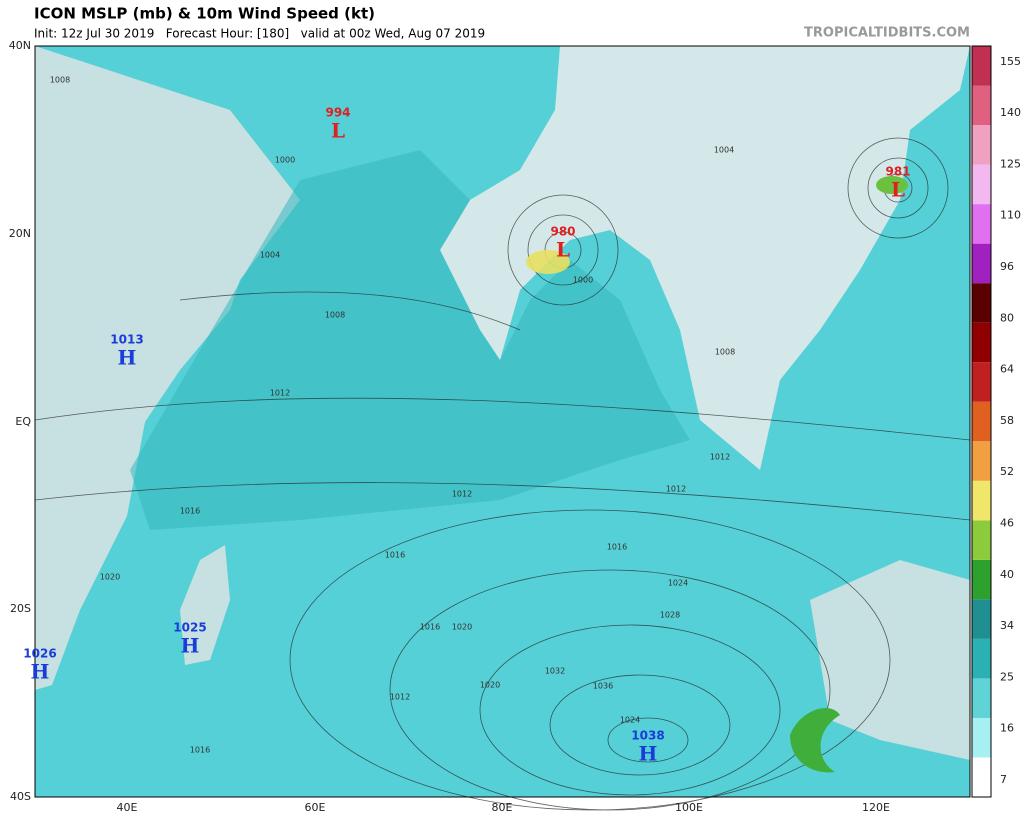  Describe the element at coordinates (126, 340) in the screenshot. I see `center-value: 1013` at that location.